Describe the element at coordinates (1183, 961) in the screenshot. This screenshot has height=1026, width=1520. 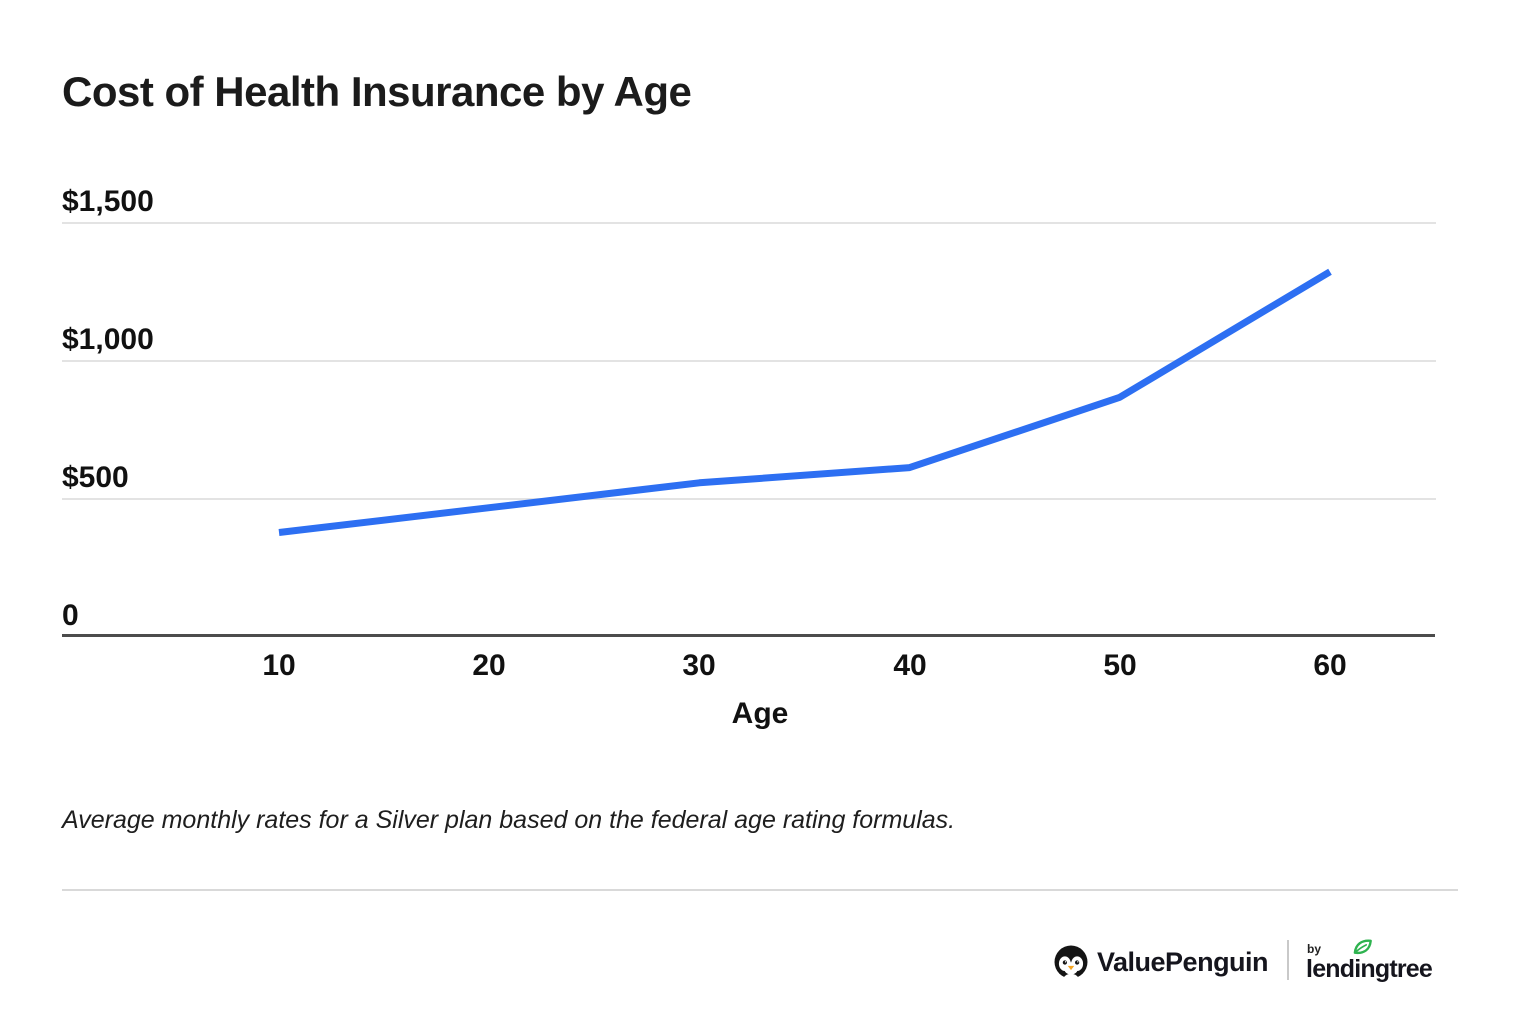
I see `valuepenguin-wordmark: ValuePenguin` at that location.